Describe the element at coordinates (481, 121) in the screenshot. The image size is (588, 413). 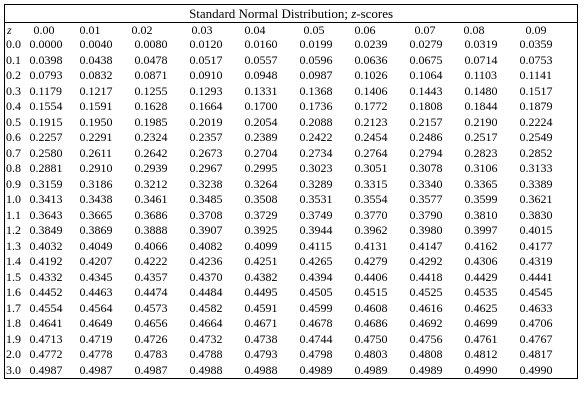
I see `probability-cell: 0.2190` at that location.